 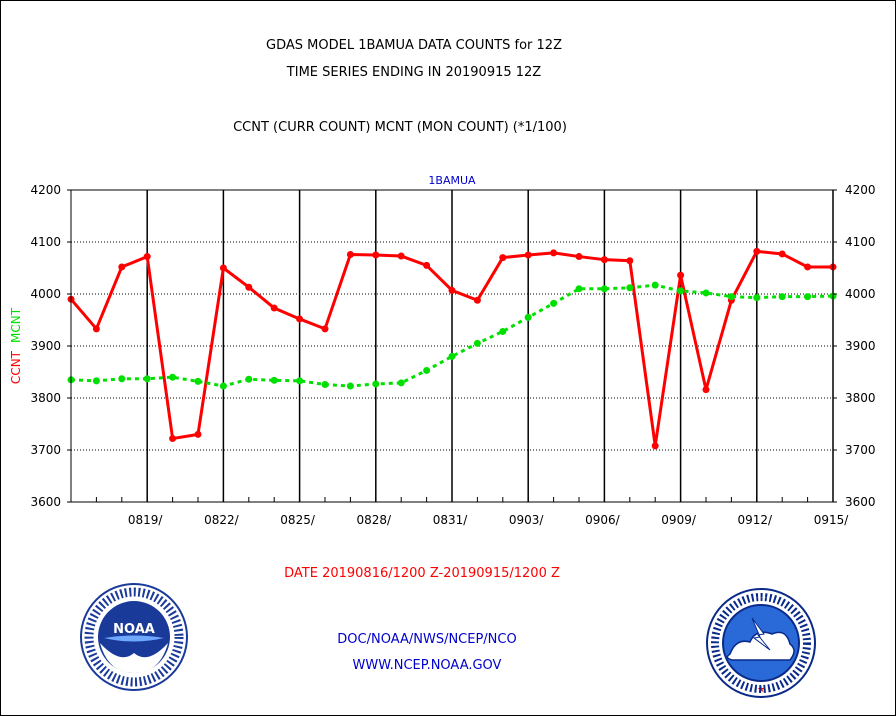 What do you see at coordinates (860, 242) in the screenshot?
I see `y-tick-label-right: 4100` at bounding box center [860, 242].